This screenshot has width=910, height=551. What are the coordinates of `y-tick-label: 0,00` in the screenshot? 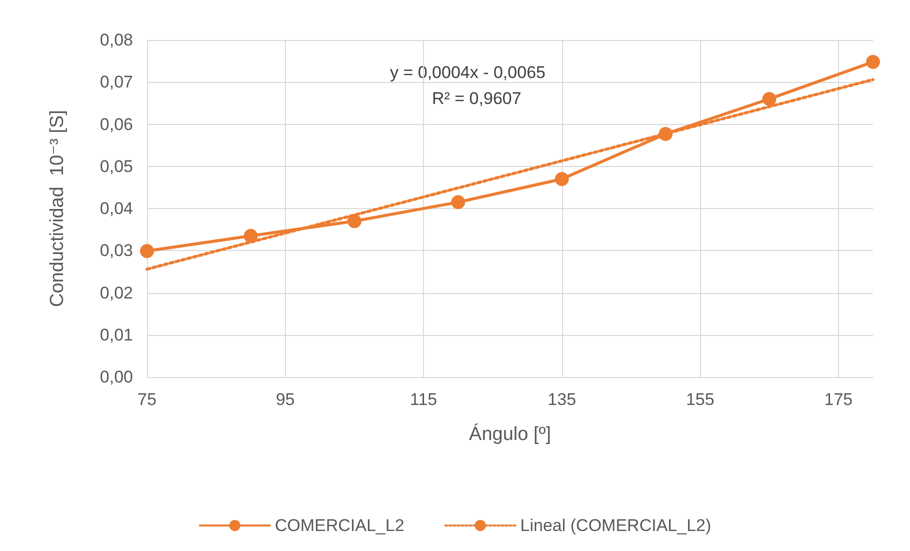 It's located at (116, 377).